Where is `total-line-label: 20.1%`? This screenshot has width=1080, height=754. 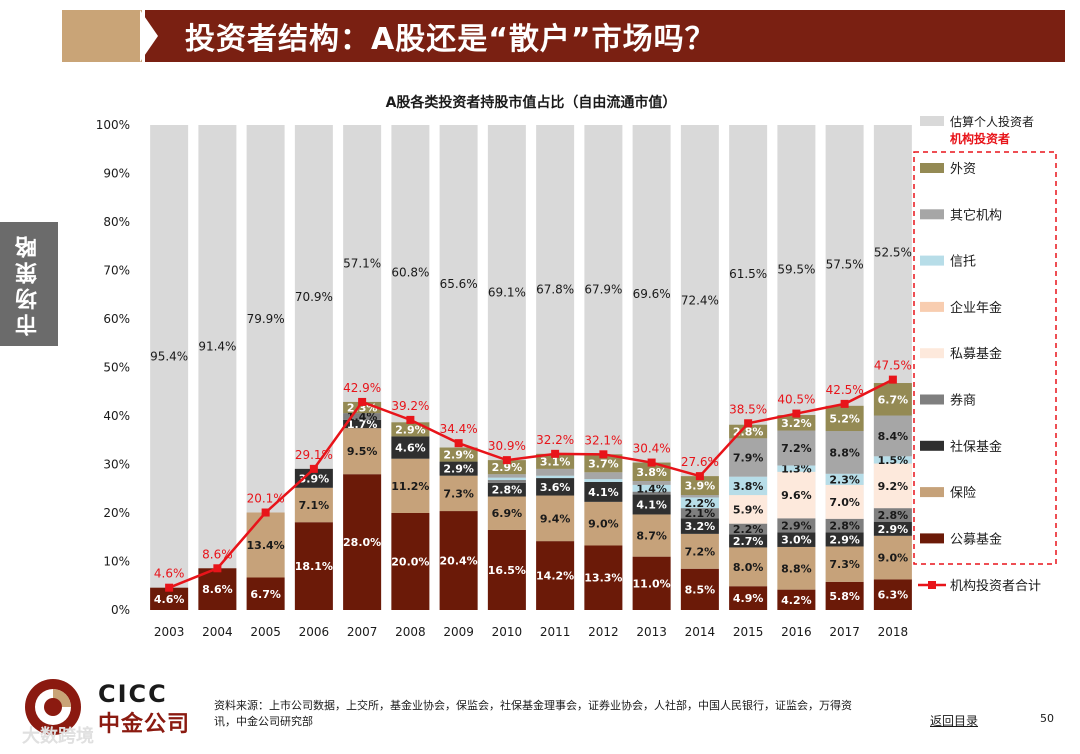 total-line-label: 20.1% is located at coordinates (266, 499).